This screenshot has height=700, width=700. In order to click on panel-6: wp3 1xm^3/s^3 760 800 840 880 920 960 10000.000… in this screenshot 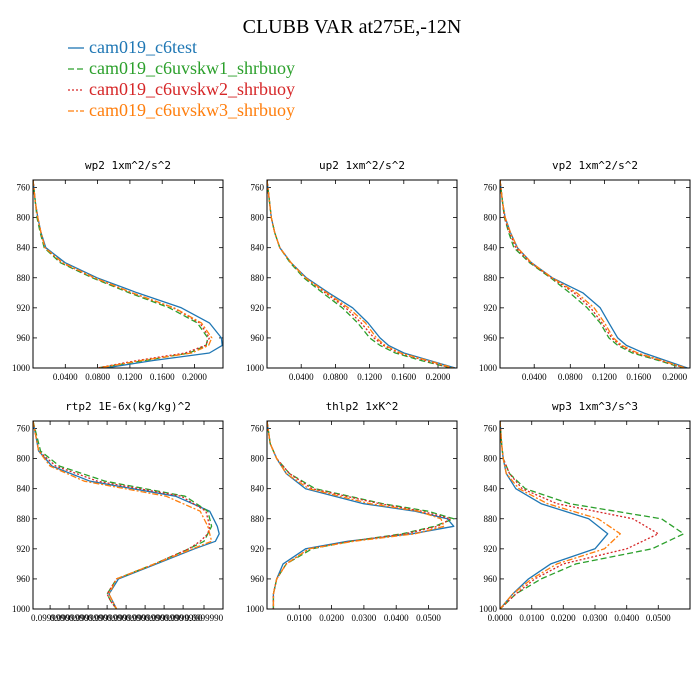, I will do `click(585, 511)`.